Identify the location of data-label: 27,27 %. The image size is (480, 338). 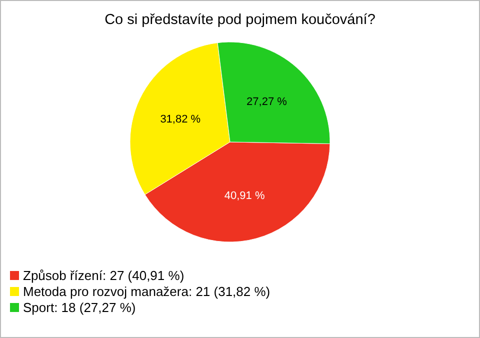
(267, 102).